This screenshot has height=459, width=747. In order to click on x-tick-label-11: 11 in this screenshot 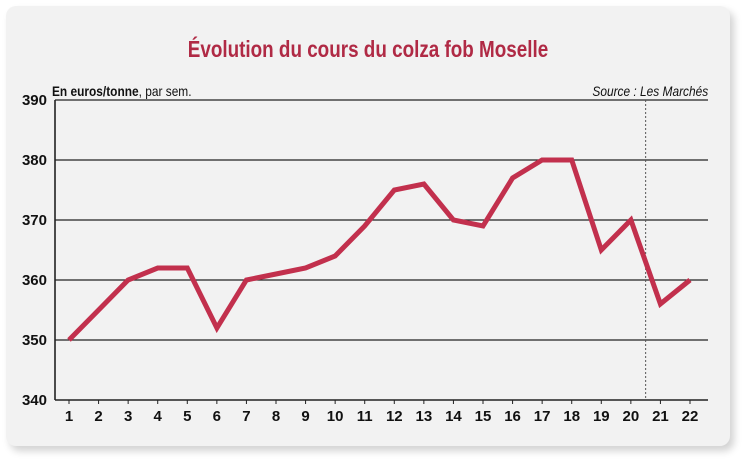, I will do `click(365, 416)`.